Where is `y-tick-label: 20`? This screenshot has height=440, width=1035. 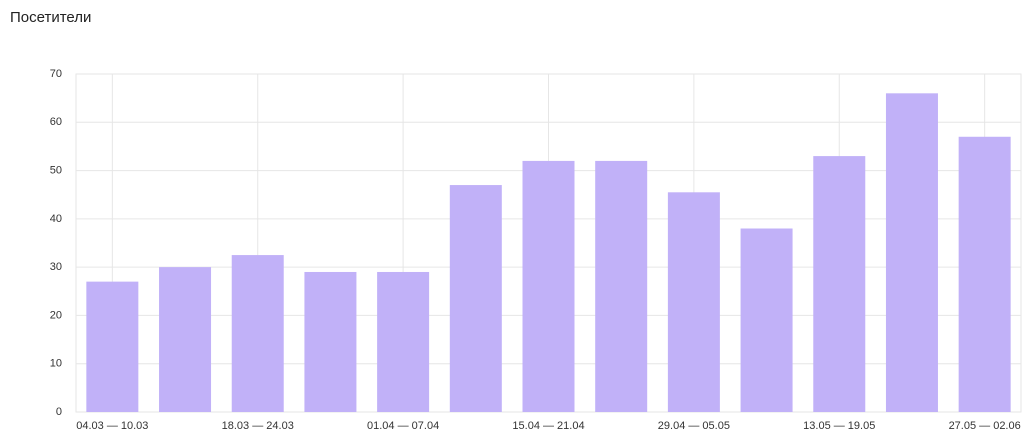
y-tick-label: 20 is located at coordinates (56, 315).